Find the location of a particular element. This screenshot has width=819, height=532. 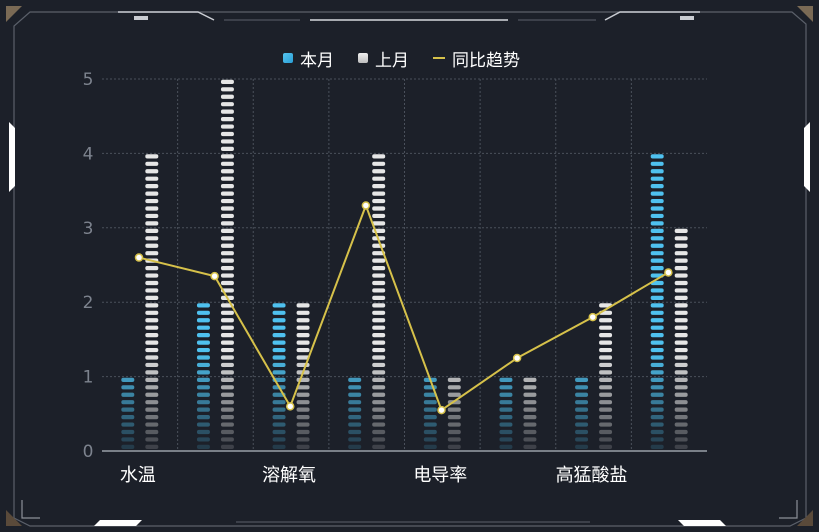

y-tick-label: 0 is located at coordinates (88, 452).